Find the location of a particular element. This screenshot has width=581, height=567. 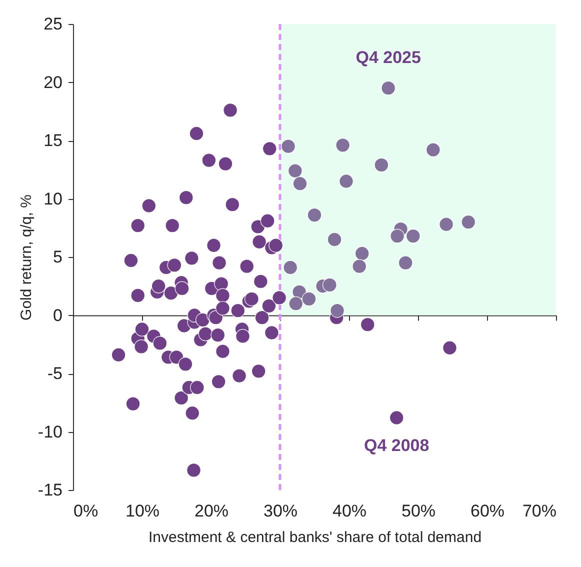

x-axis-title: Investment & central banks' share of total demand is located at coordinates (315, 537).